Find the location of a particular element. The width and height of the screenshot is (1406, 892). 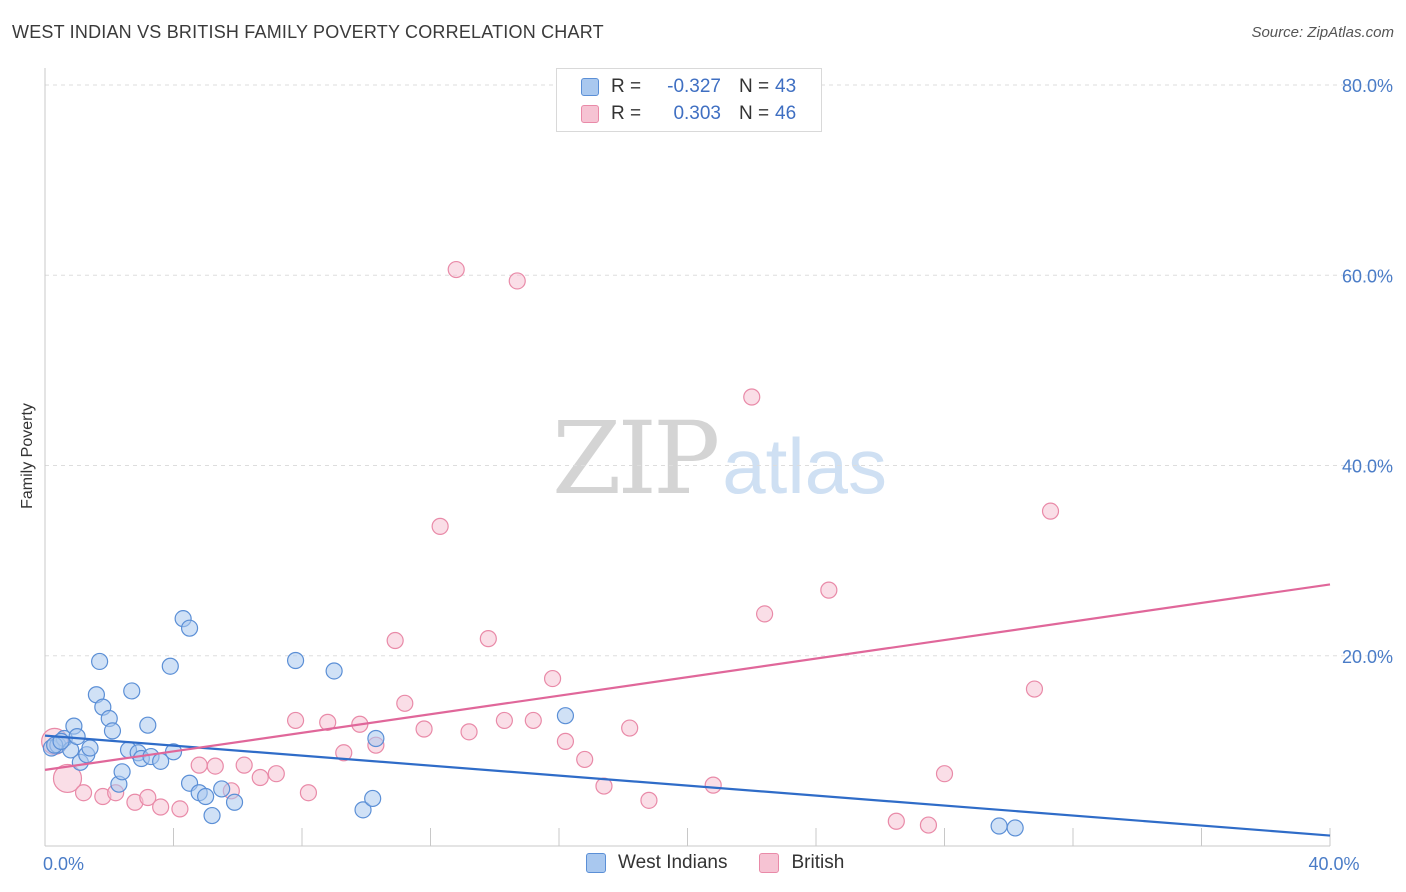

series-legend: West Indians British is located at coordinates (731, 863).